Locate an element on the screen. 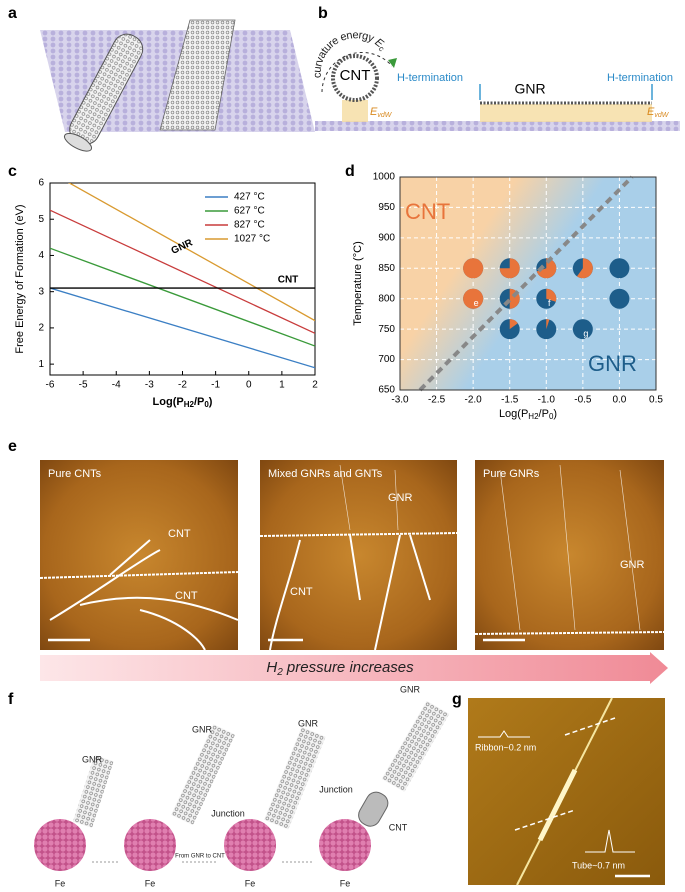 The height and width of the screenshot is (892, 685). axis-label: Log(PH2/P0) is located at coordinates (183, 402).